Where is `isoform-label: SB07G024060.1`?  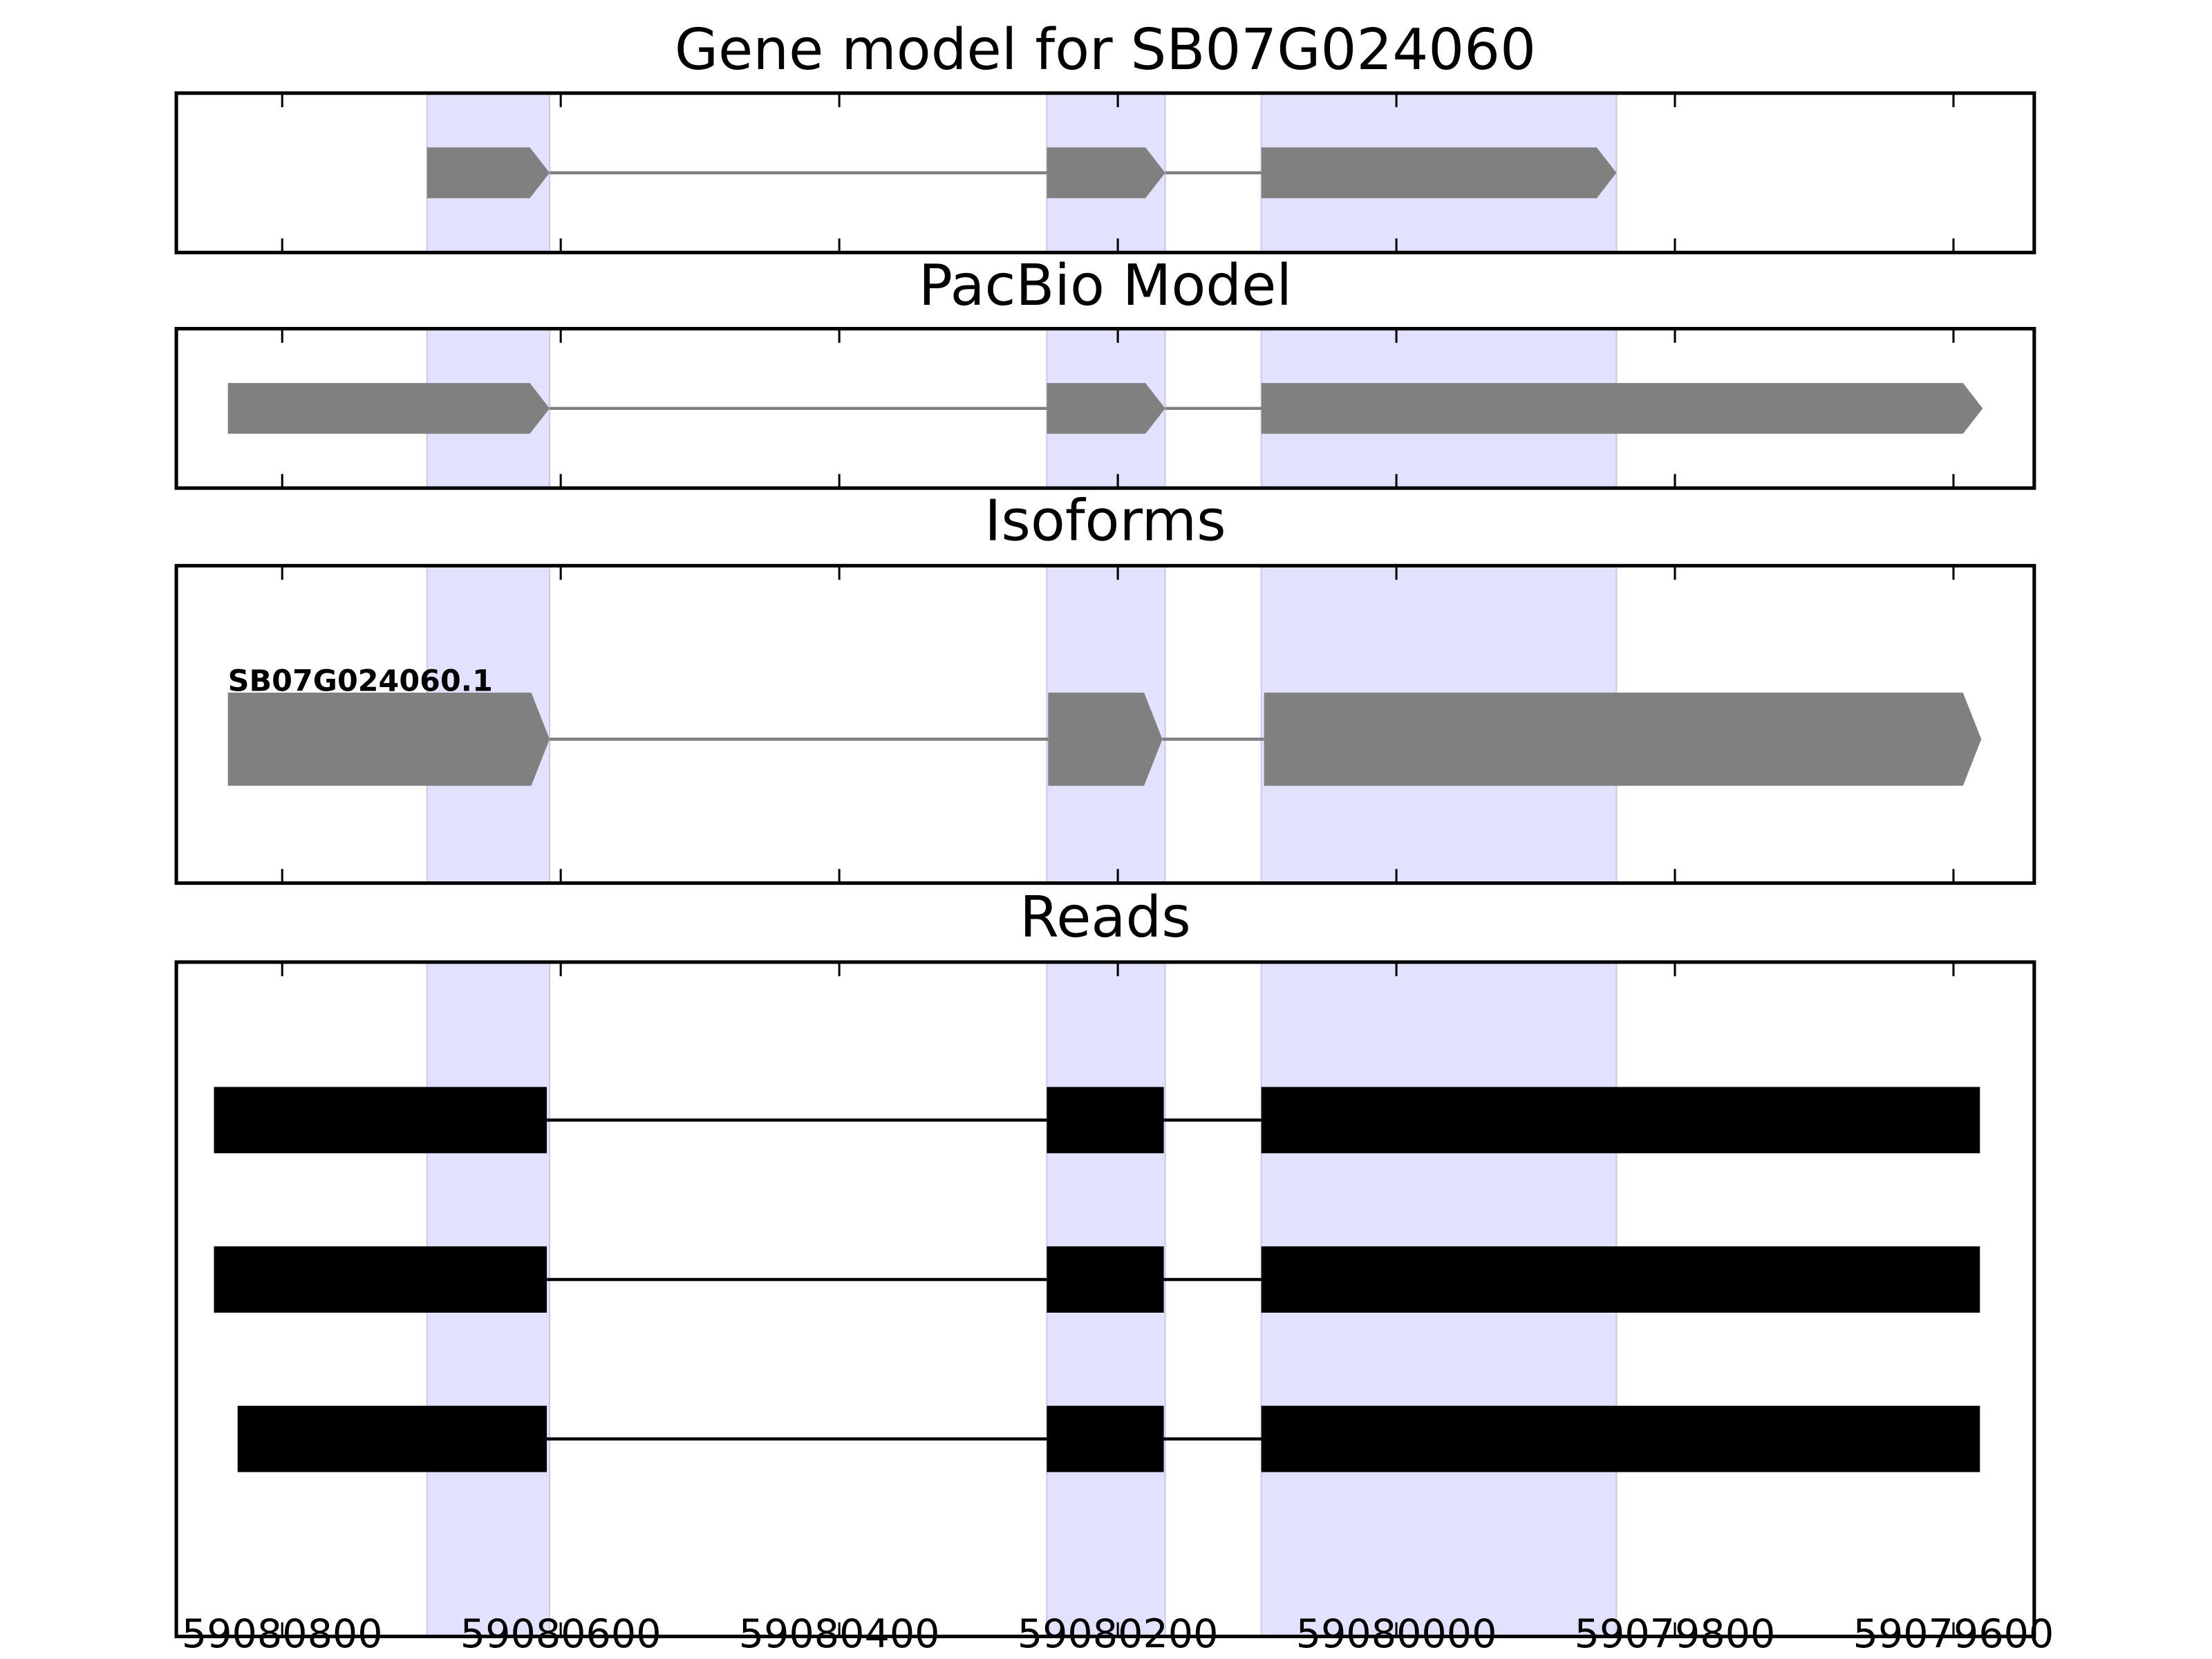 isoform-label: SB07G024060.1 is located at coordinates (360, 681).